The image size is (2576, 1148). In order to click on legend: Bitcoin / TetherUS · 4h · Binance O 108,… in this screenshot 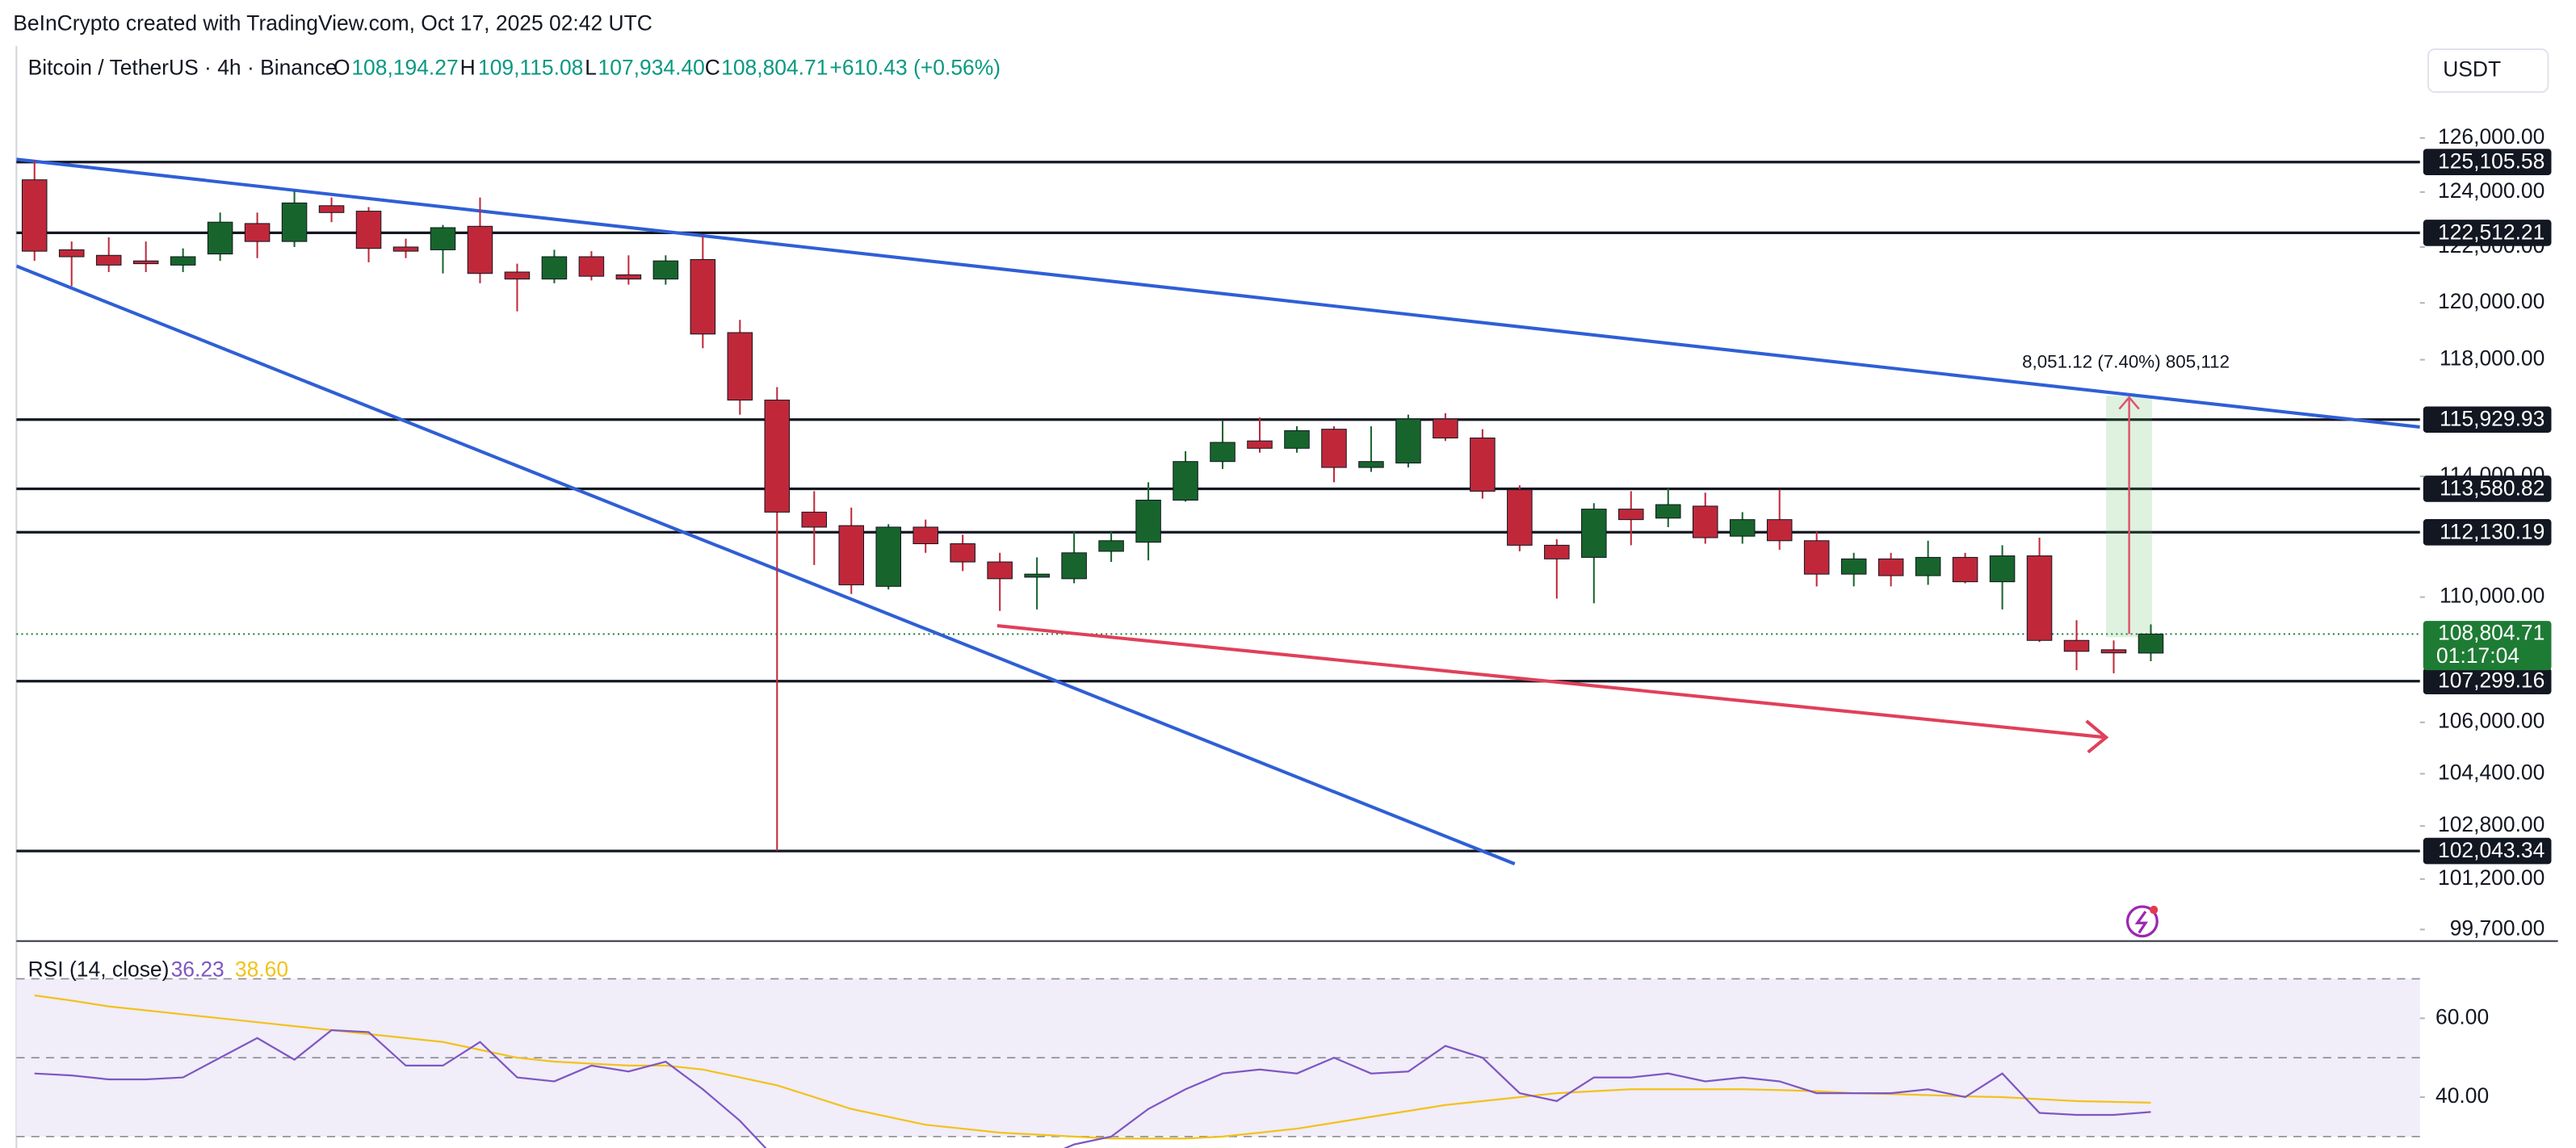, I will do `click(514, 67)`.